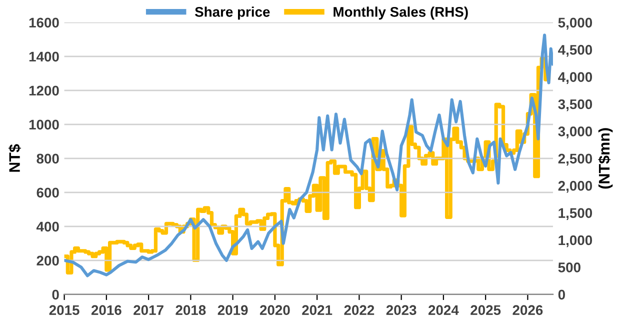  I want to click on y2-tick-label: 1,000, so click(575, 241).